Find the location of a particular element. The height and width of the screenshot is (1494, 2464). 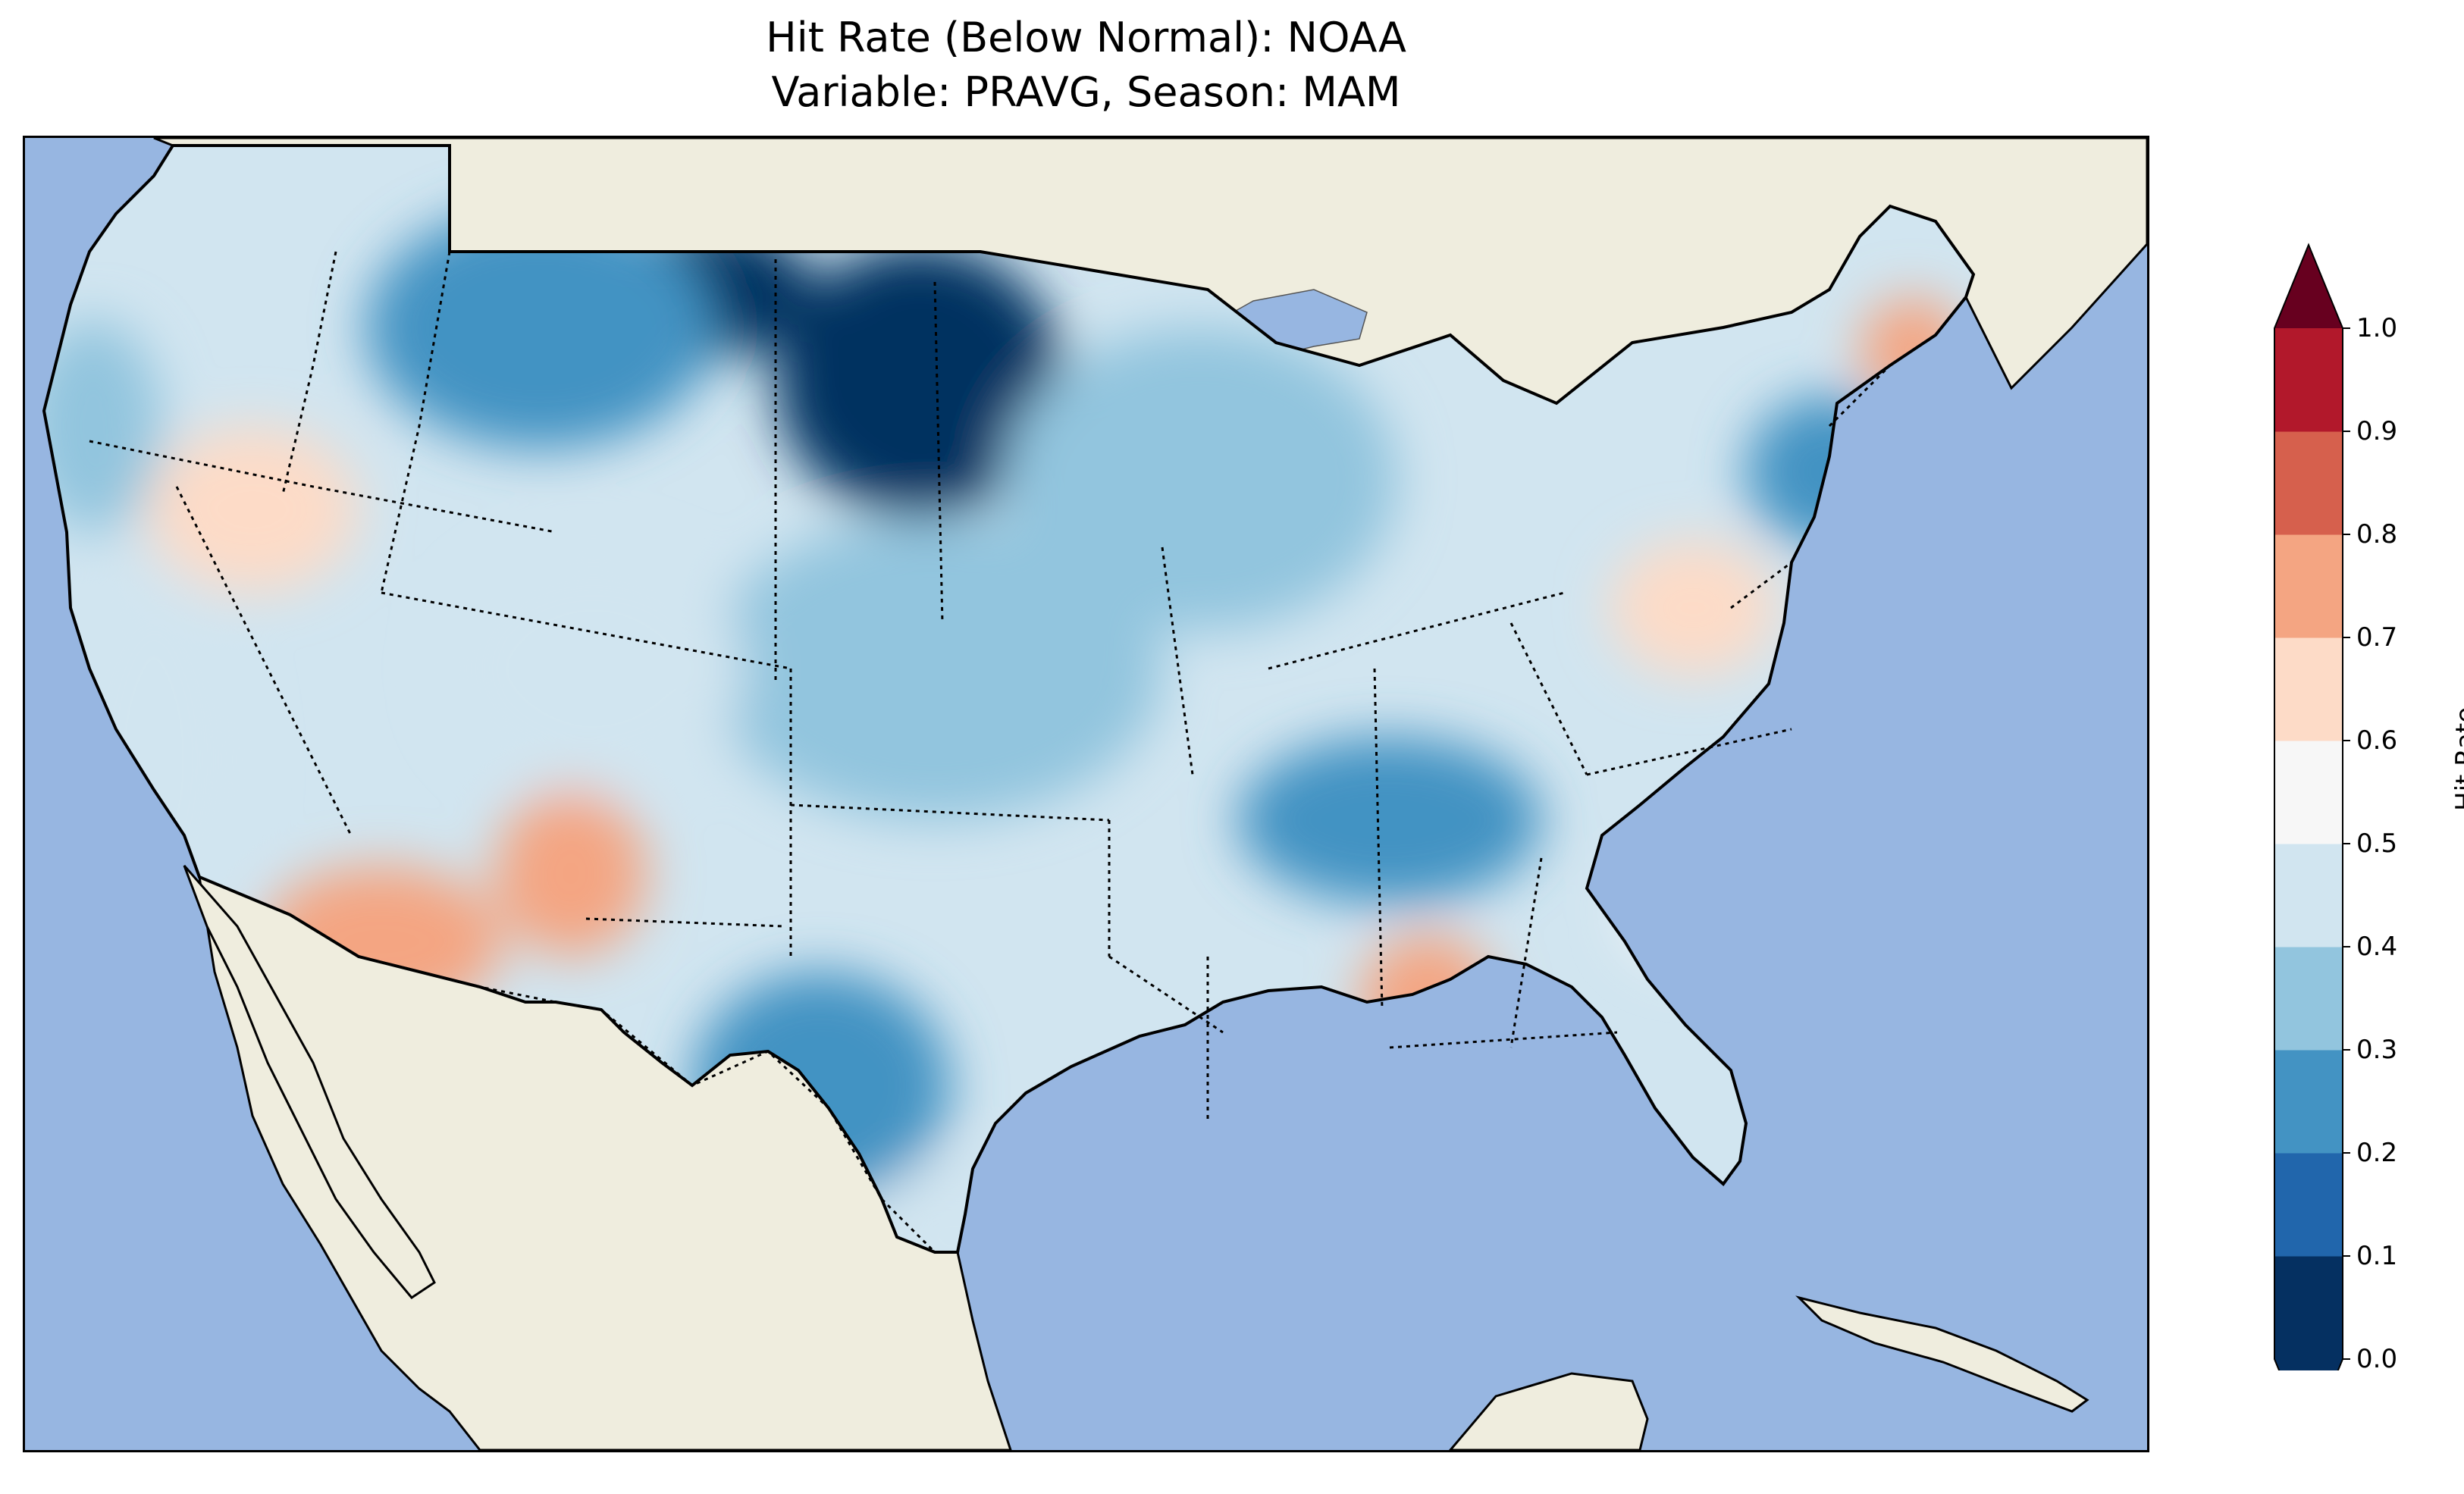

colorbar-tick-label: 0.8 is located at coordinates (2377, 534).